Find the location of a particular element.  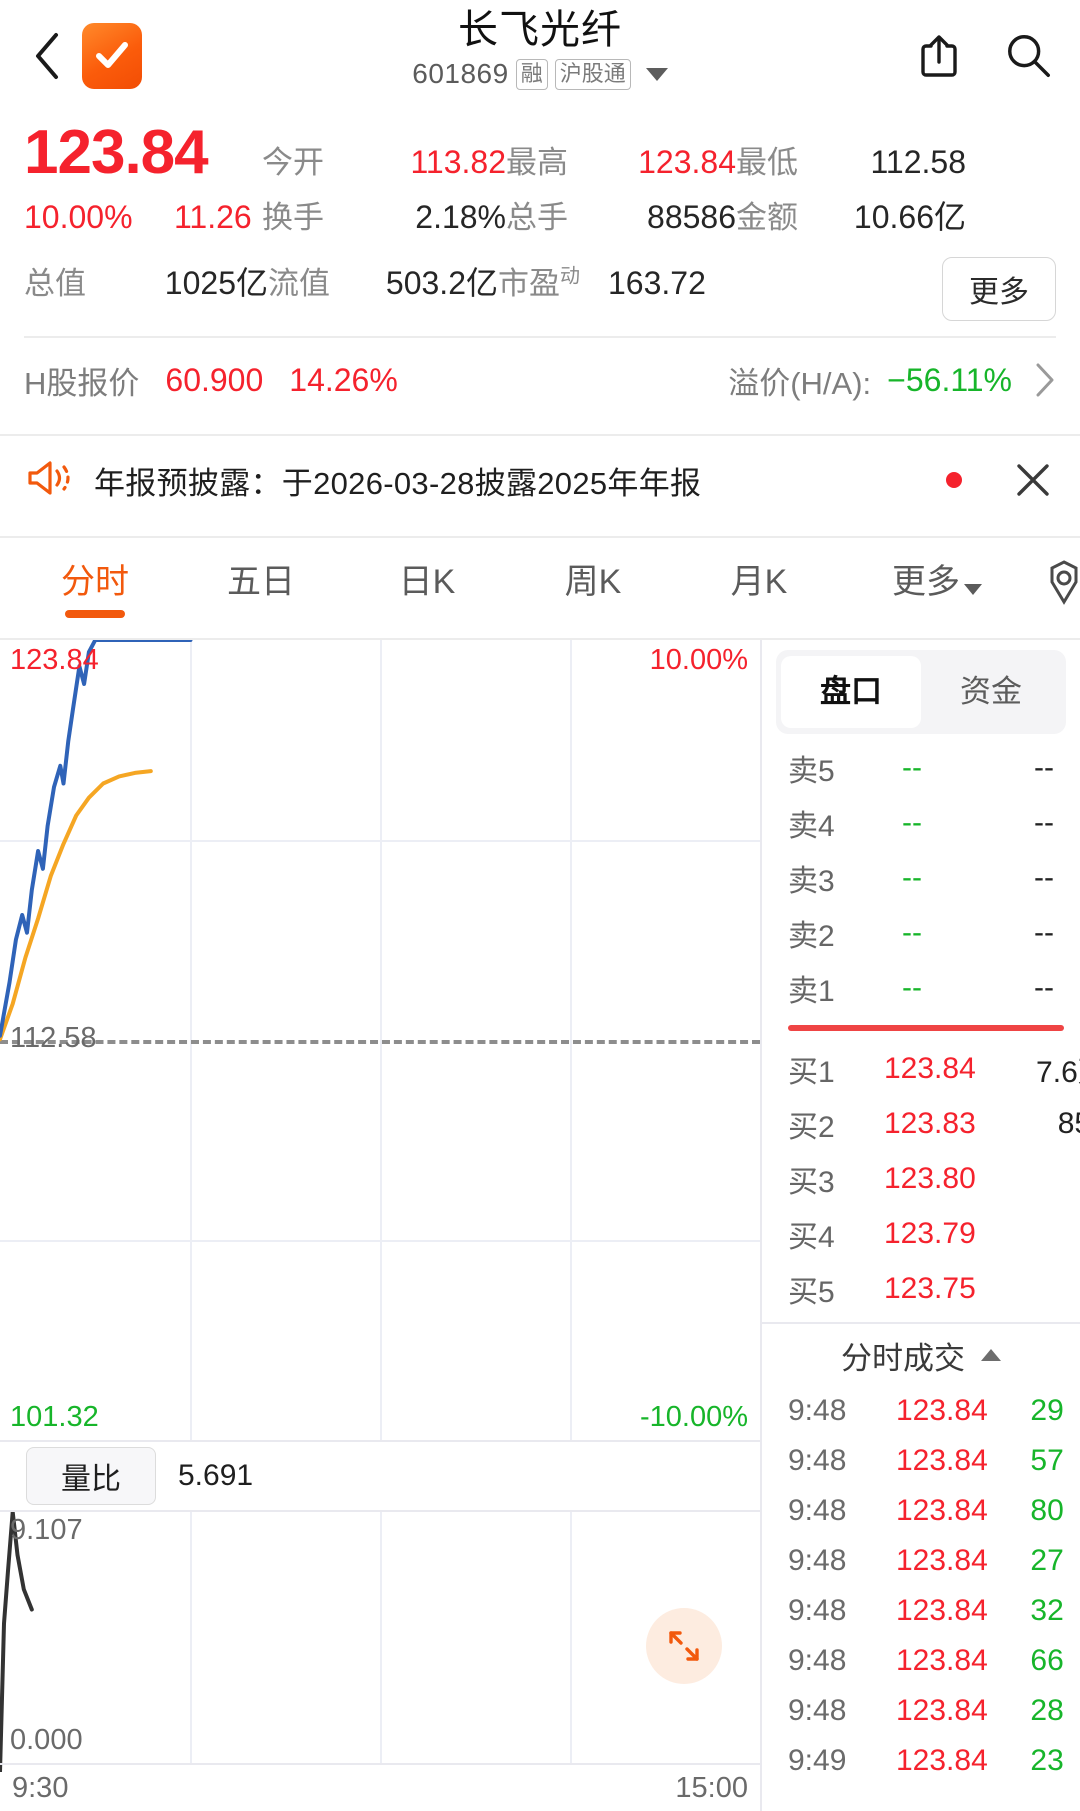

price-series-svg is located at coordinates (96, 841).